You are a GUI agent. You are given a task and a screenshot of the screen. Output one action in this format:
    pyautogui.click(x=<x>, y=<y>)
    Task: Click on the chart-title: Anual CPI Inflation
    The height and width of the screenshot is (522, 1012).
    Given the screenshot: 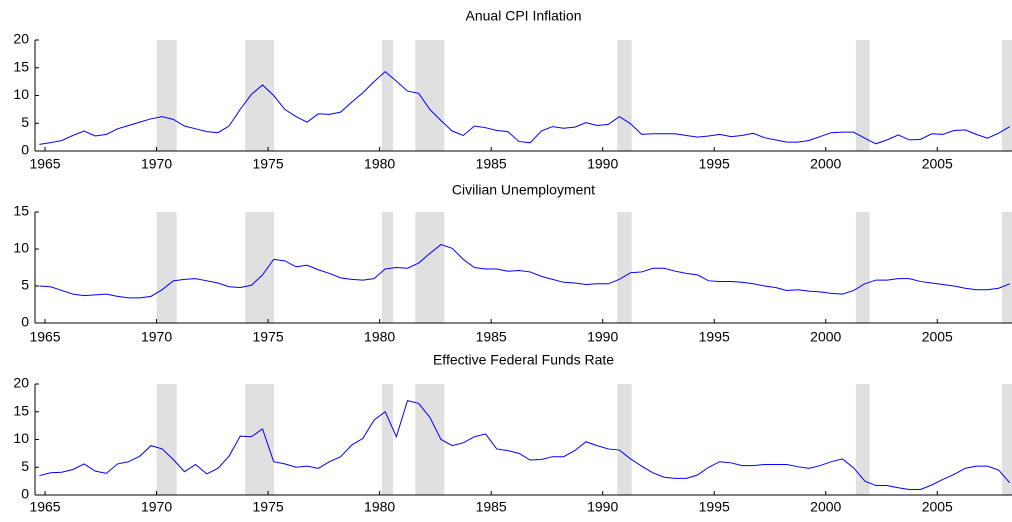 What is the action you would take?
    pyautogui.click(x=524, y=16)
    